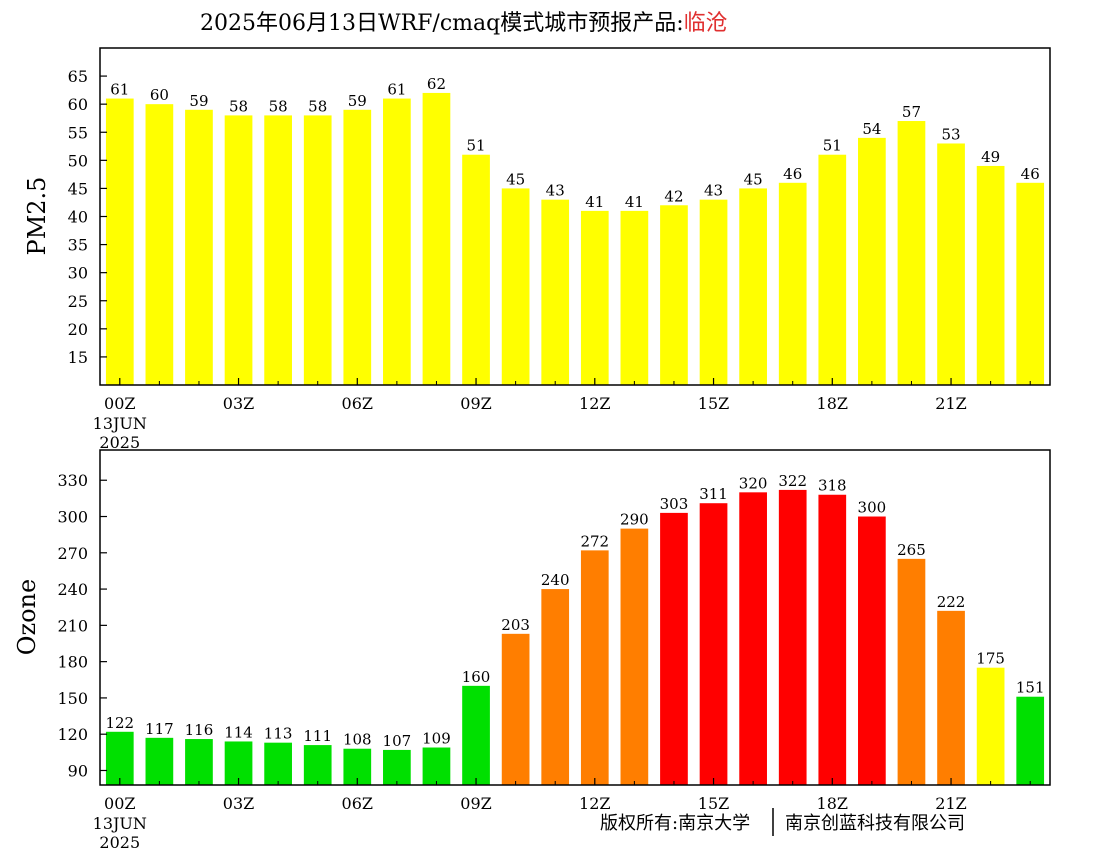  What do you see at coordinates (436, 84) in the screenshot?
I see `pm25-value-label: 62` at bounding box center [436, 84].